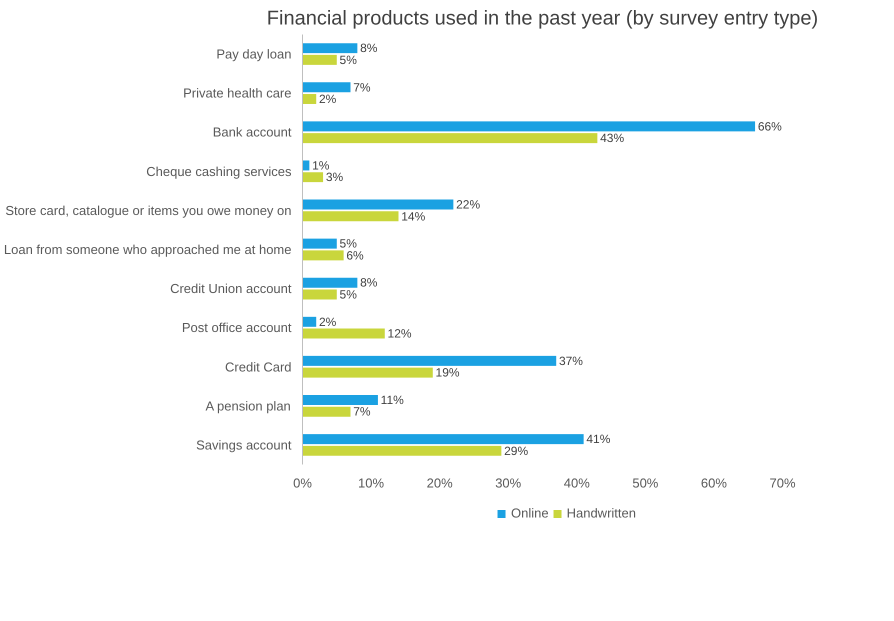  I want to click on y-tick-label: A pension plan, so click(248, 406).